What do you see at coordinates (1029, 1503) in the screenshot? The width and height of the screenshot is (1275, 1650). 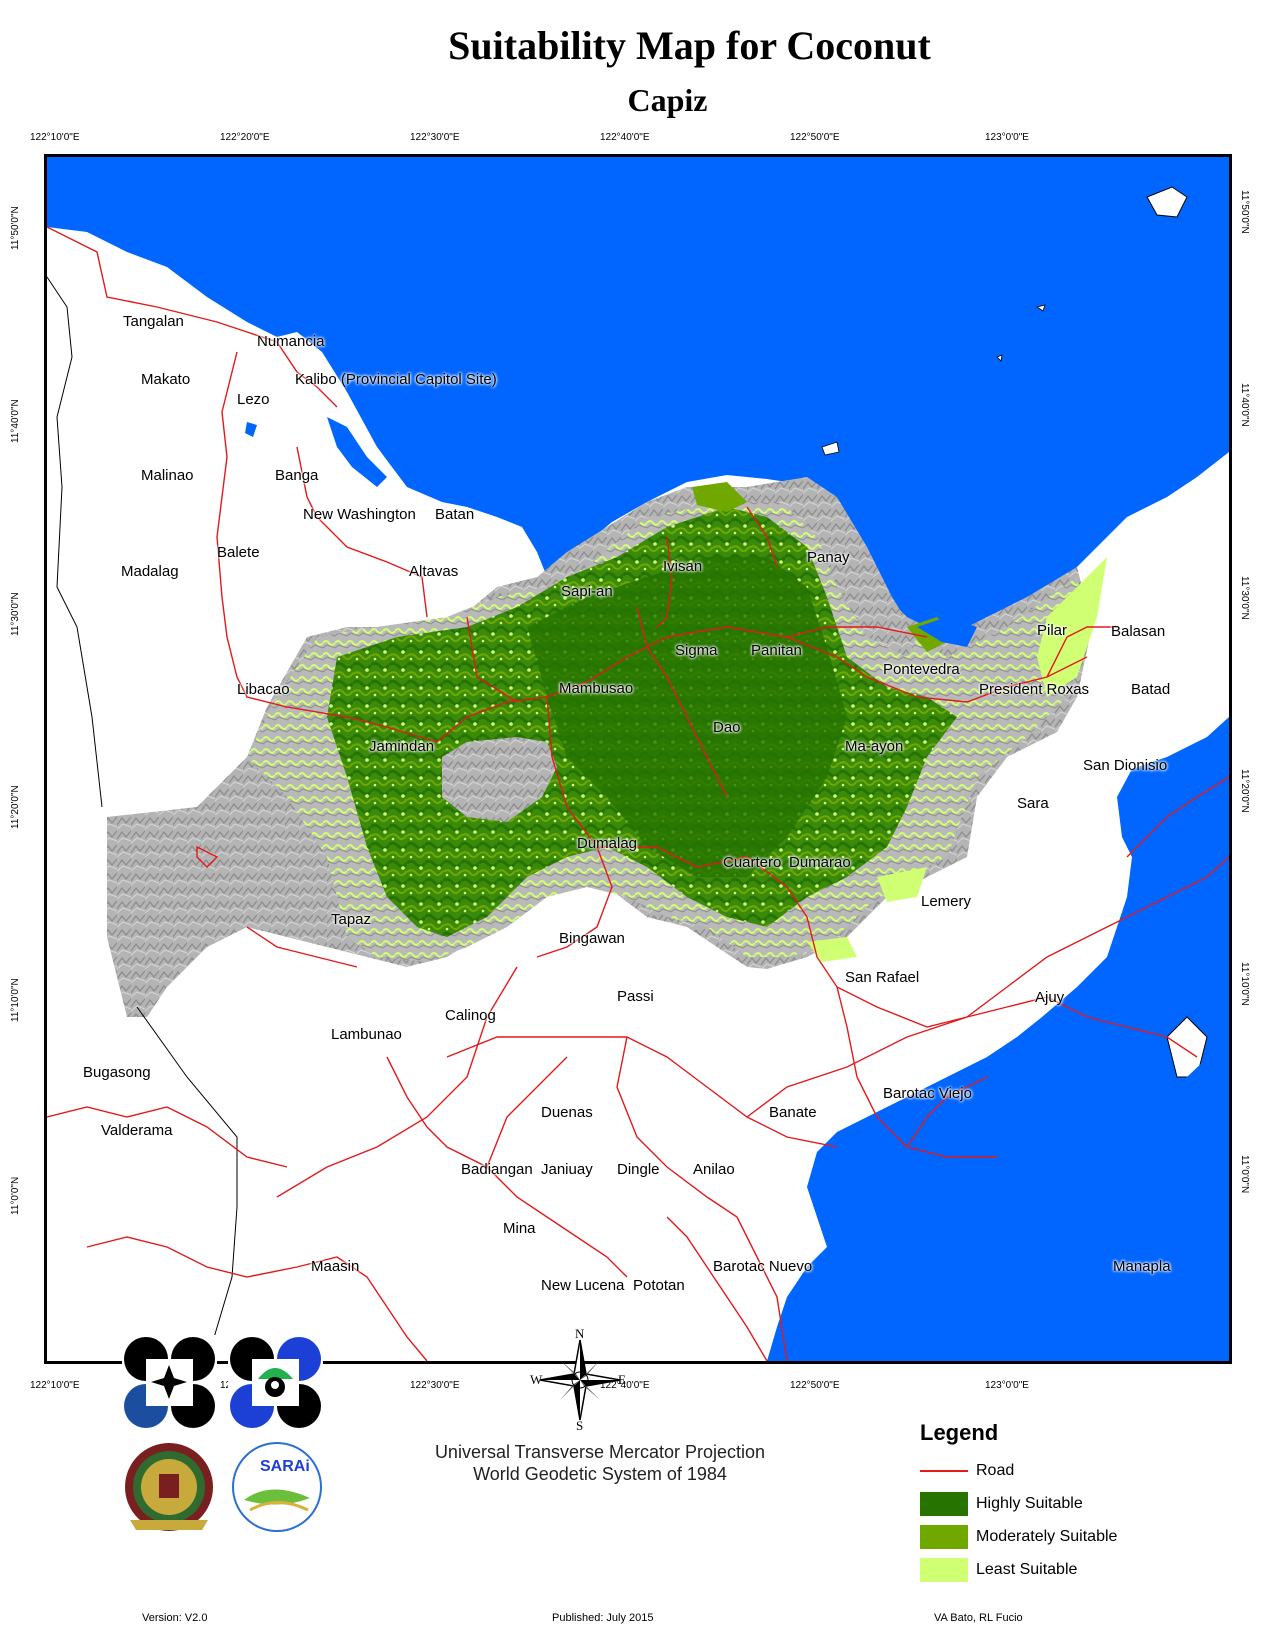 I see `legend-label-highly: Highly Suitable` at bounding box center [1029, 1503].